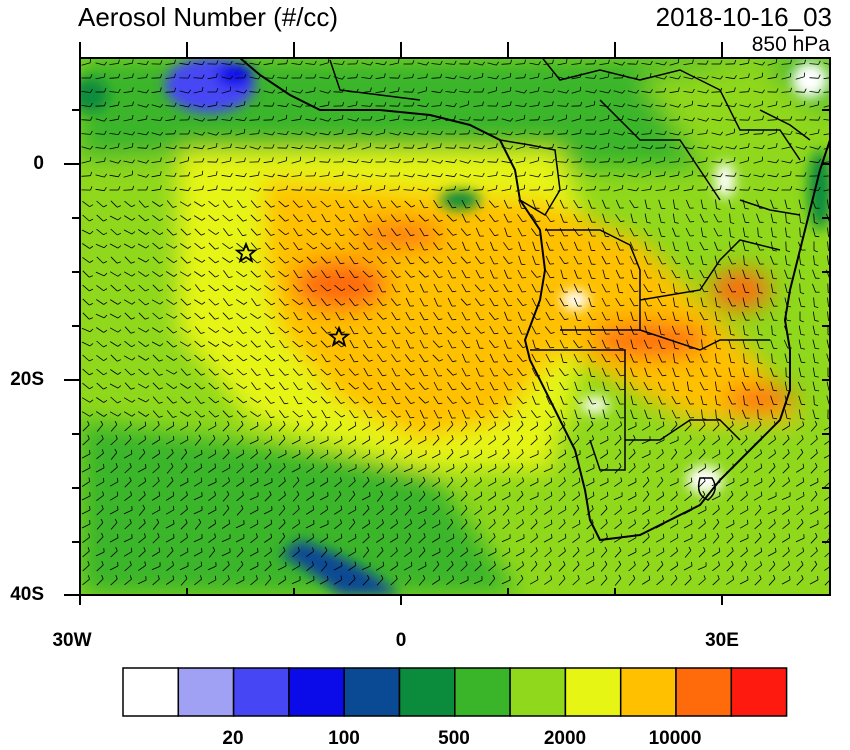  What do you see at coordinates (704, 692) in the screenshot?
I see `colorbar-swatch` at bounding box center [704, 692].